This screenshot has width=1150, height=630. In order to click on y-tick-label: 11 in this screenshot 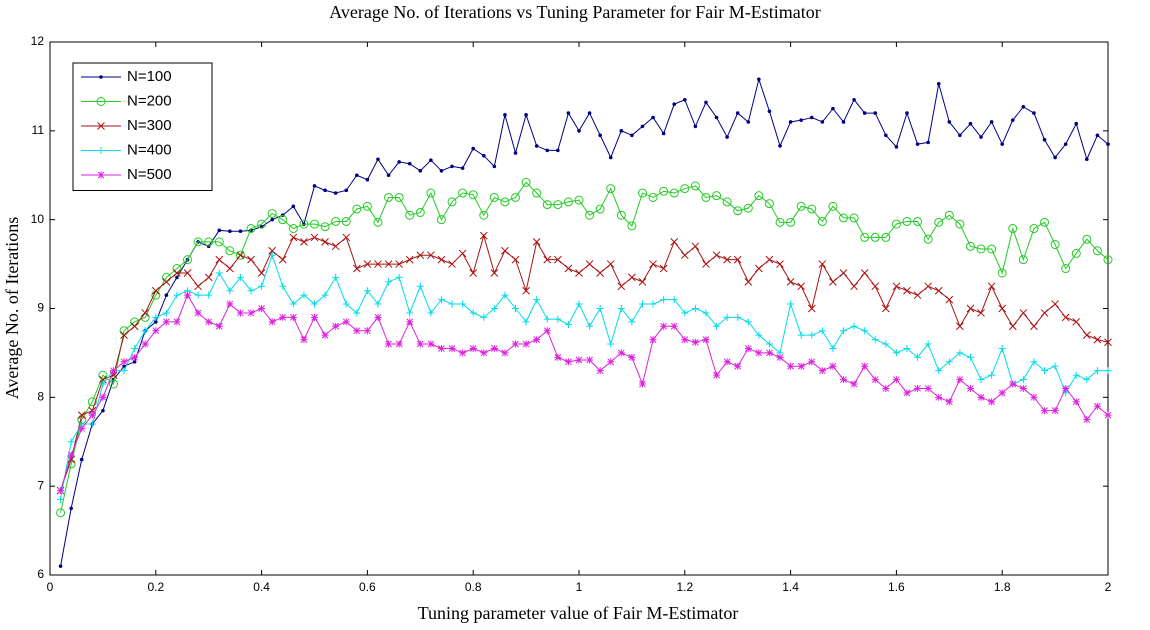, I will do `click(38, 130)`.